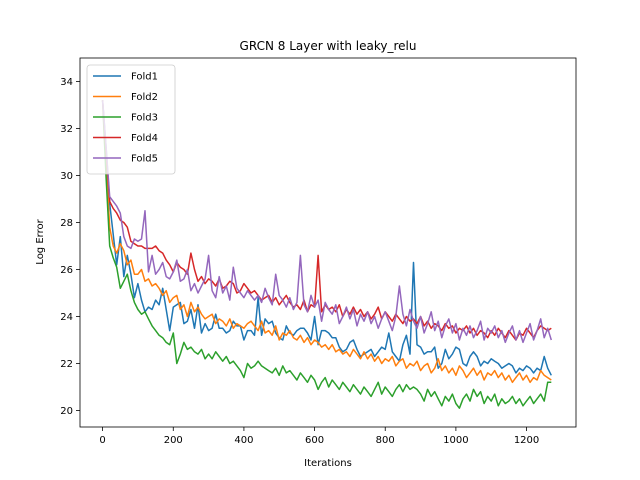  I want to click on x-axis: 0 200 400 600 800 1000 1200, so click(319, 436).